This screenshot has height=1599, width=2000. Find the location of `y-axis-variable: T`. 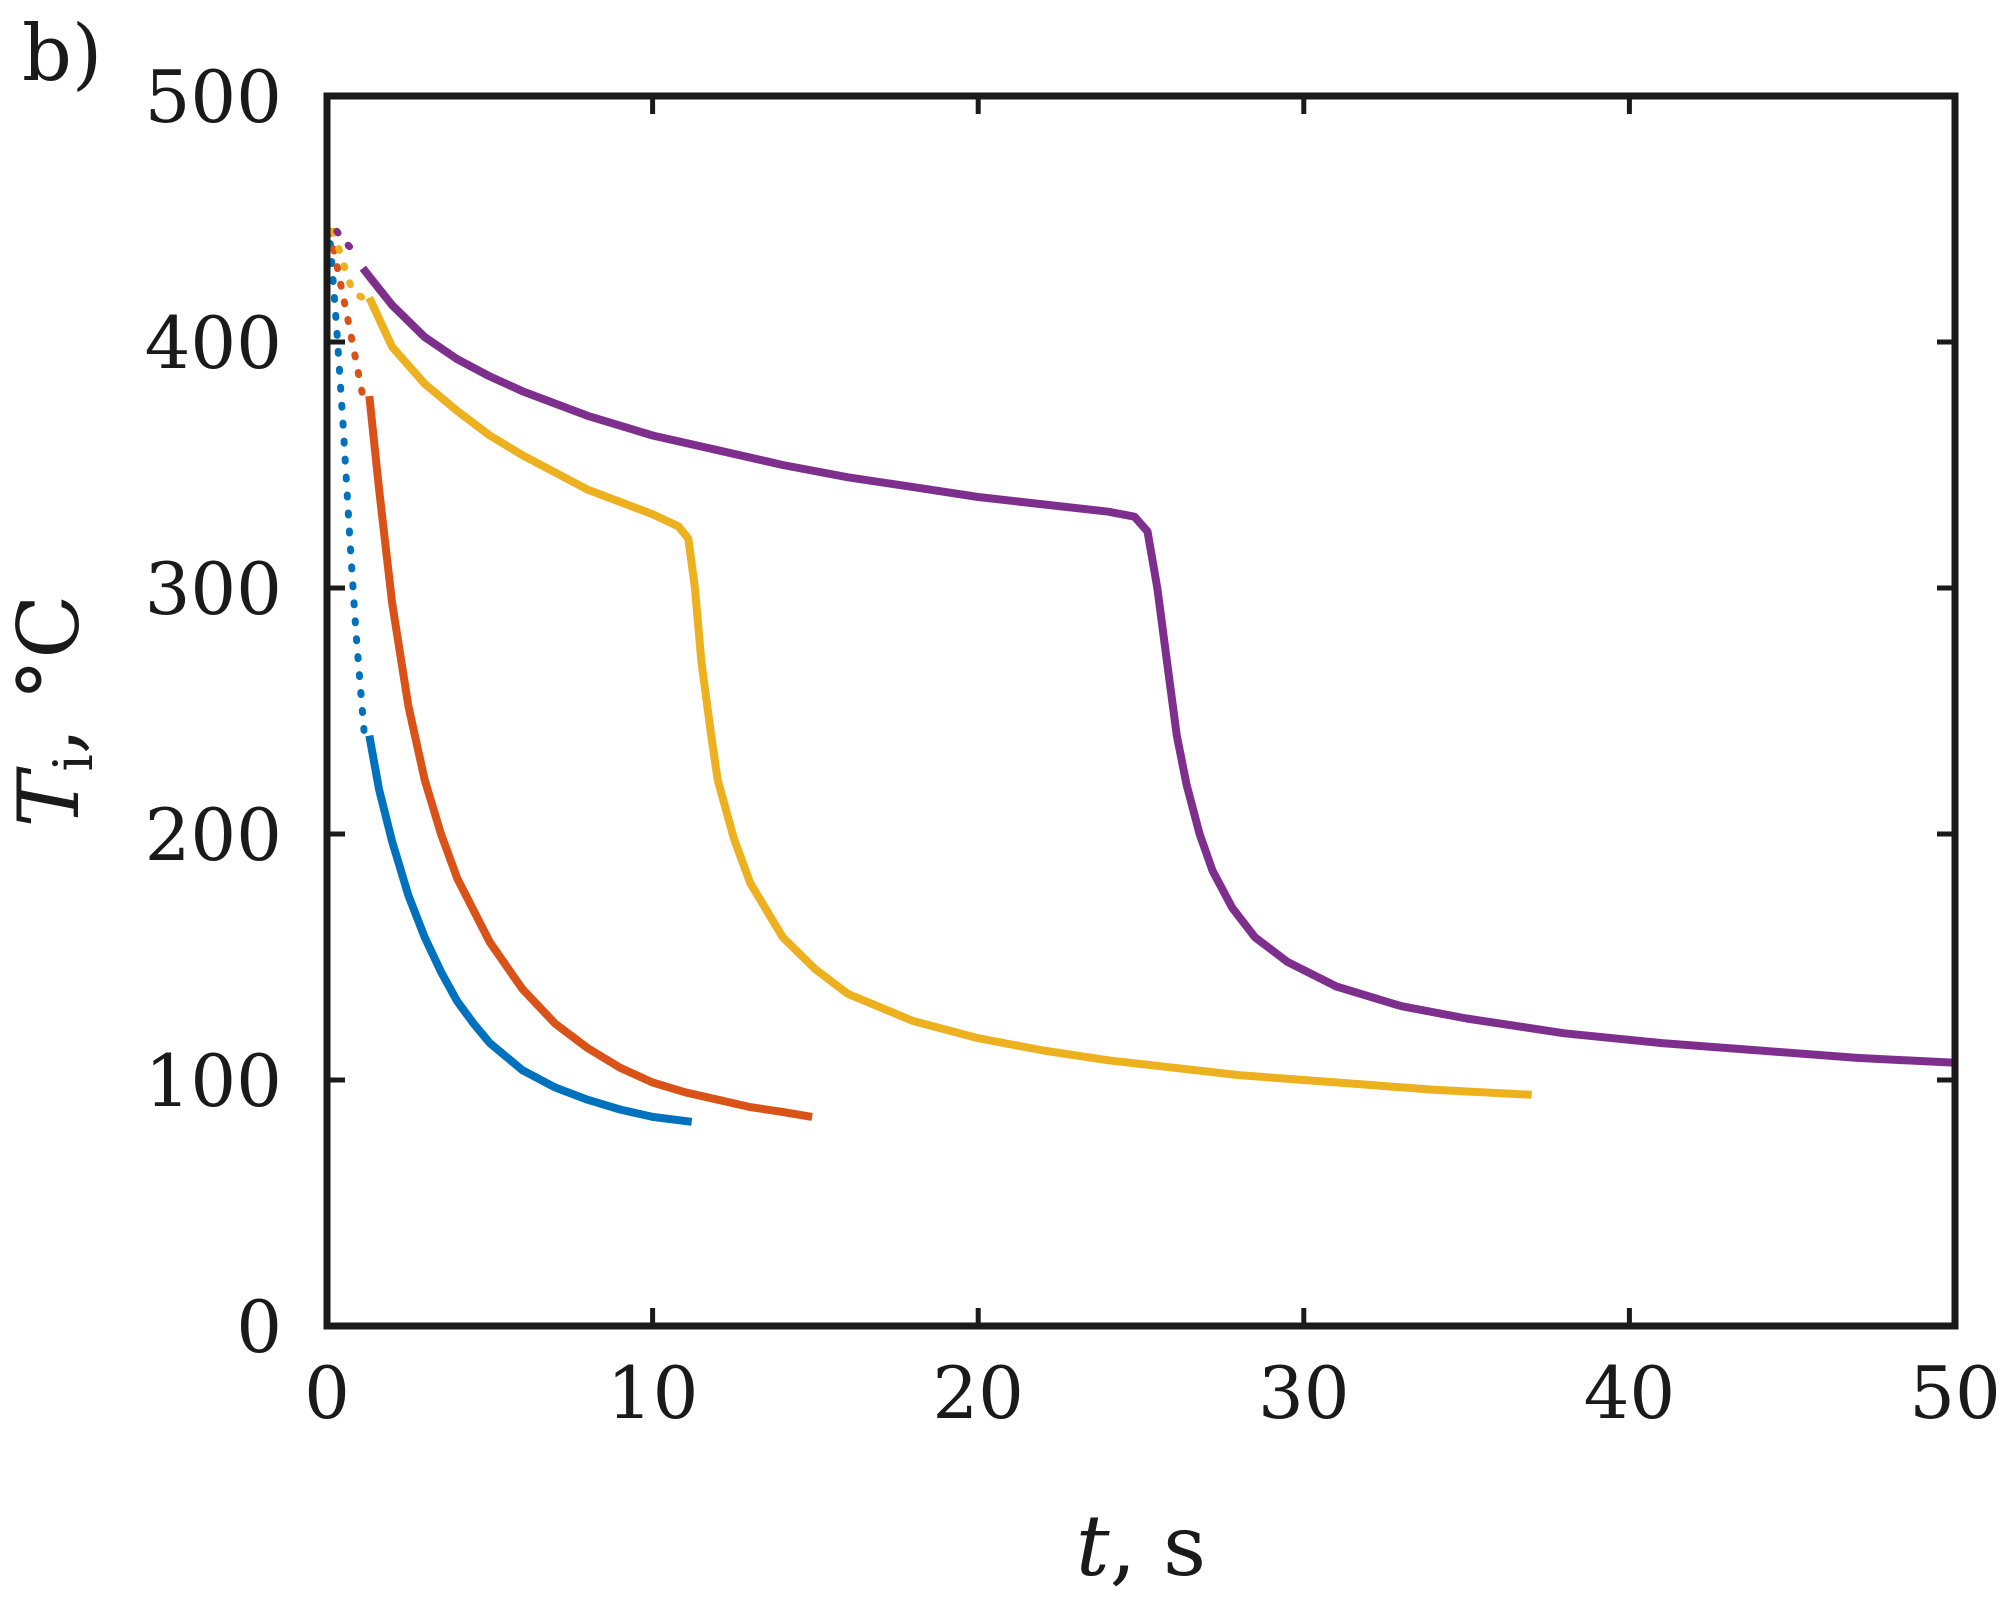

y-axis-variable: T is located at coordinates (49, 797).